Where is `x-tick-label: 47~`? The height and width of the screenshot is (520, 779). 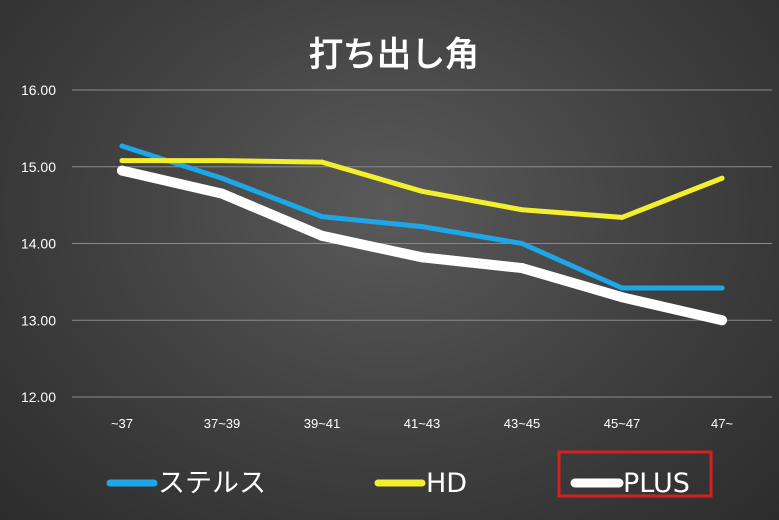
x-tick-label: 47~ is located at coordinates (722, 423).